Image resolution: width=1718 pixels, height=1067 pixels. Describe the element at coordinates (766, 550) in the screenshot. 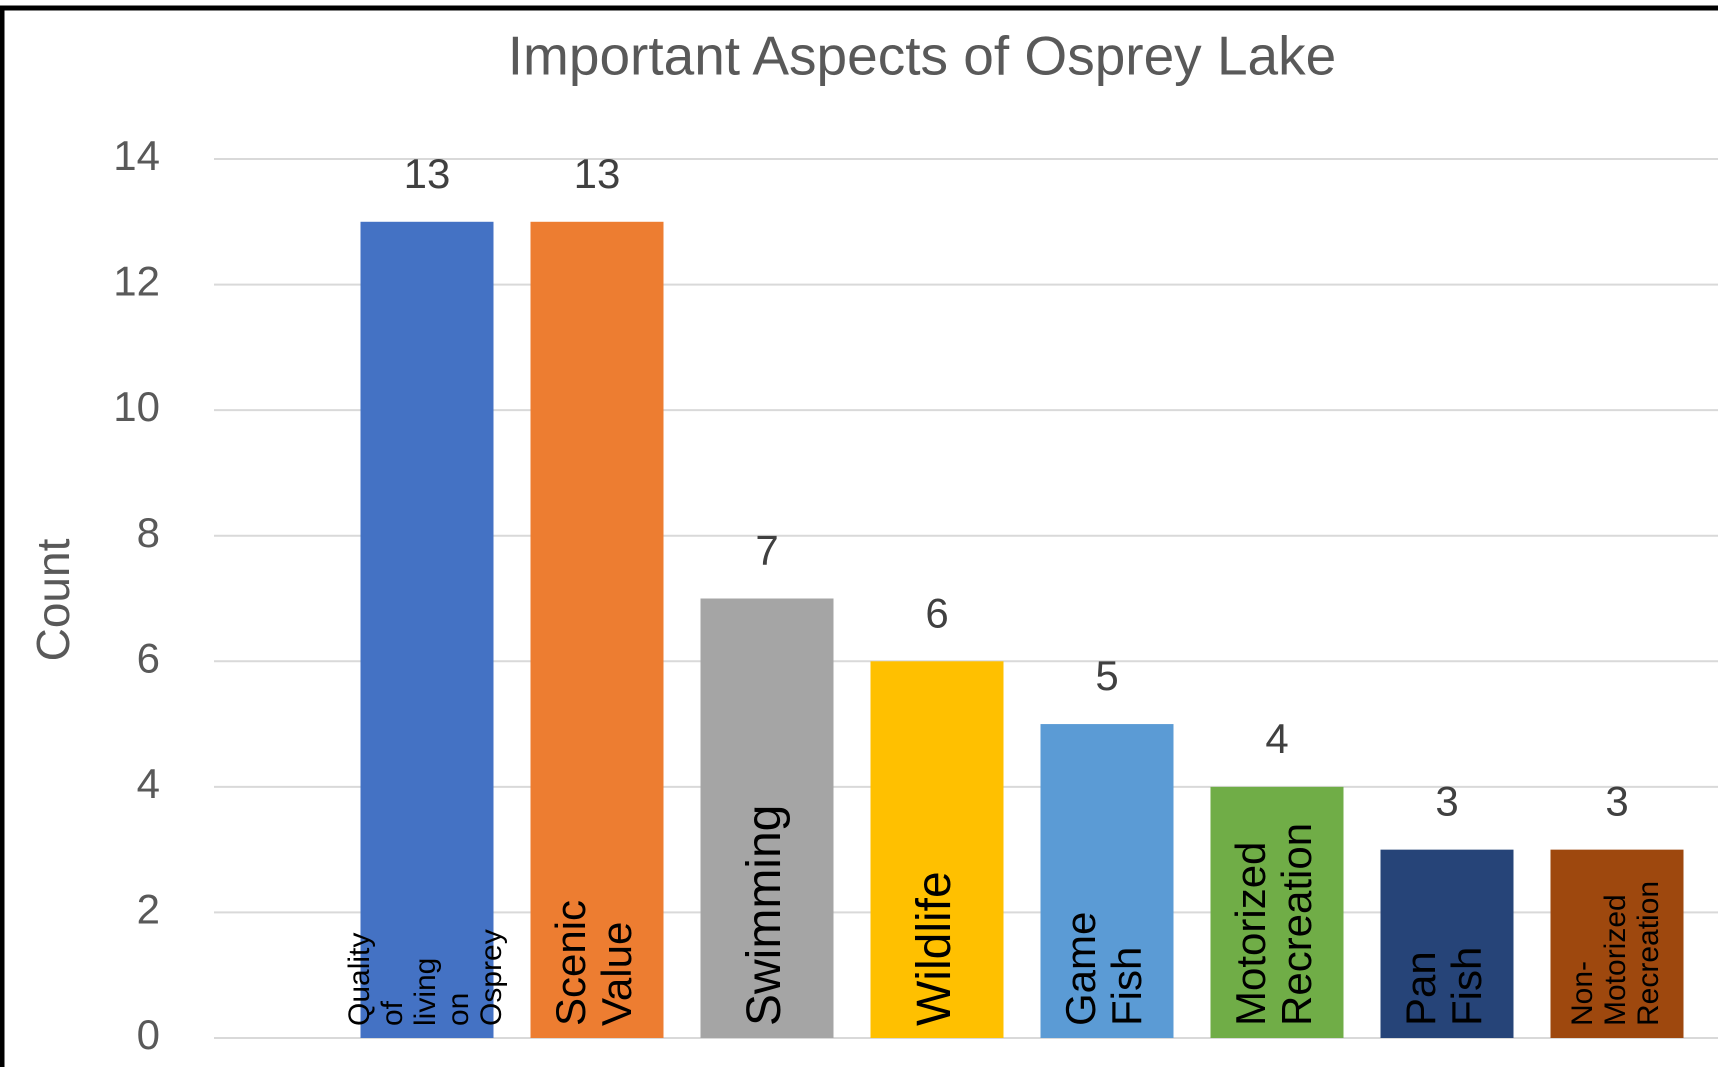

I see `data-label: 7` at that location.